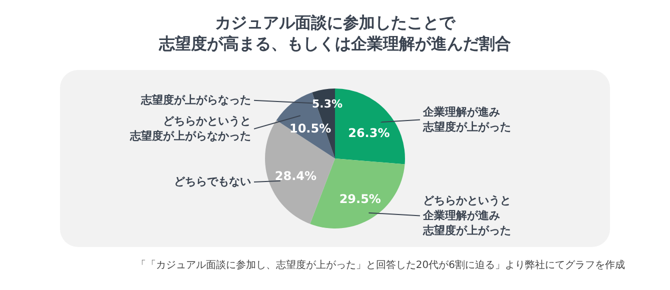  What do you see at coordinates (335, 33) in the screenshot?
I see `chart-title: カジュアル面談に参加したことで志望度が高まる、もしくは企業理解が進んだ割合` at bounding box center [335, 33].